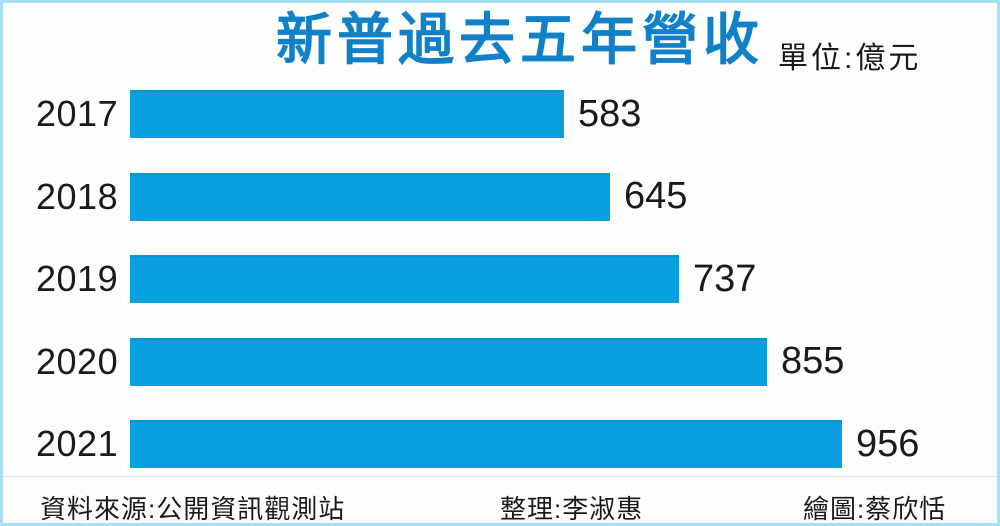  I want to click on chart-row-2019: 2019 737, so click(500, 279).